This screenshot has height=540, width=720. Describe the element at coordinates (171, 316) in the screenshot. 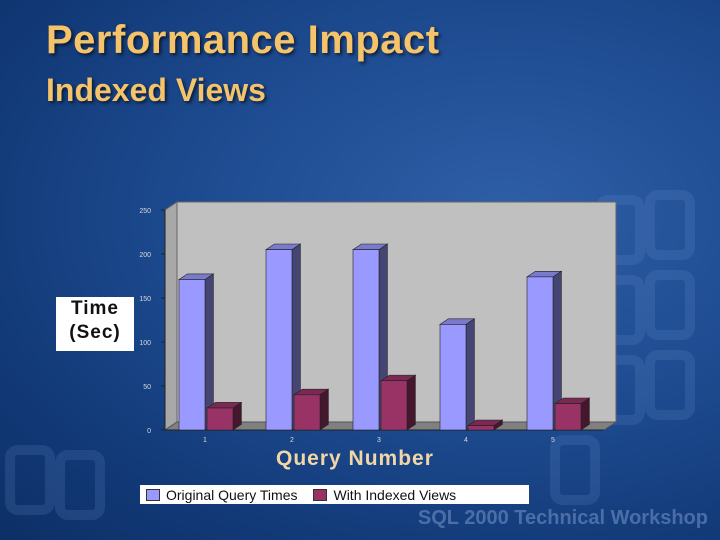

I see `plot-side-wall` at that location.